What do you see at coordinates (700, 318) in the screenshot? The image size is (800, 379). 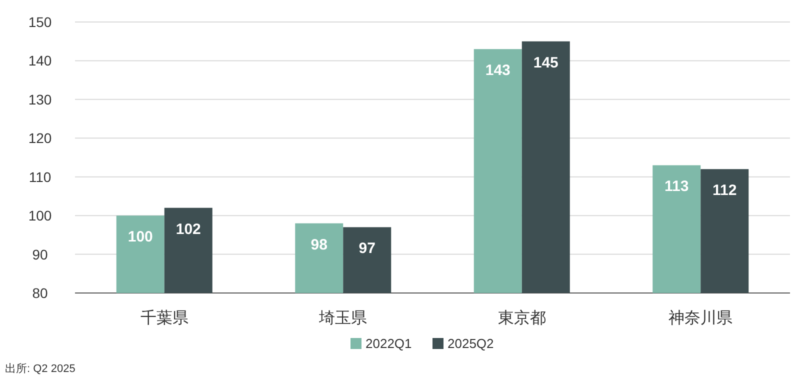 I see `x-tick-label: 神奈川県` at bounding box center [700, 318].